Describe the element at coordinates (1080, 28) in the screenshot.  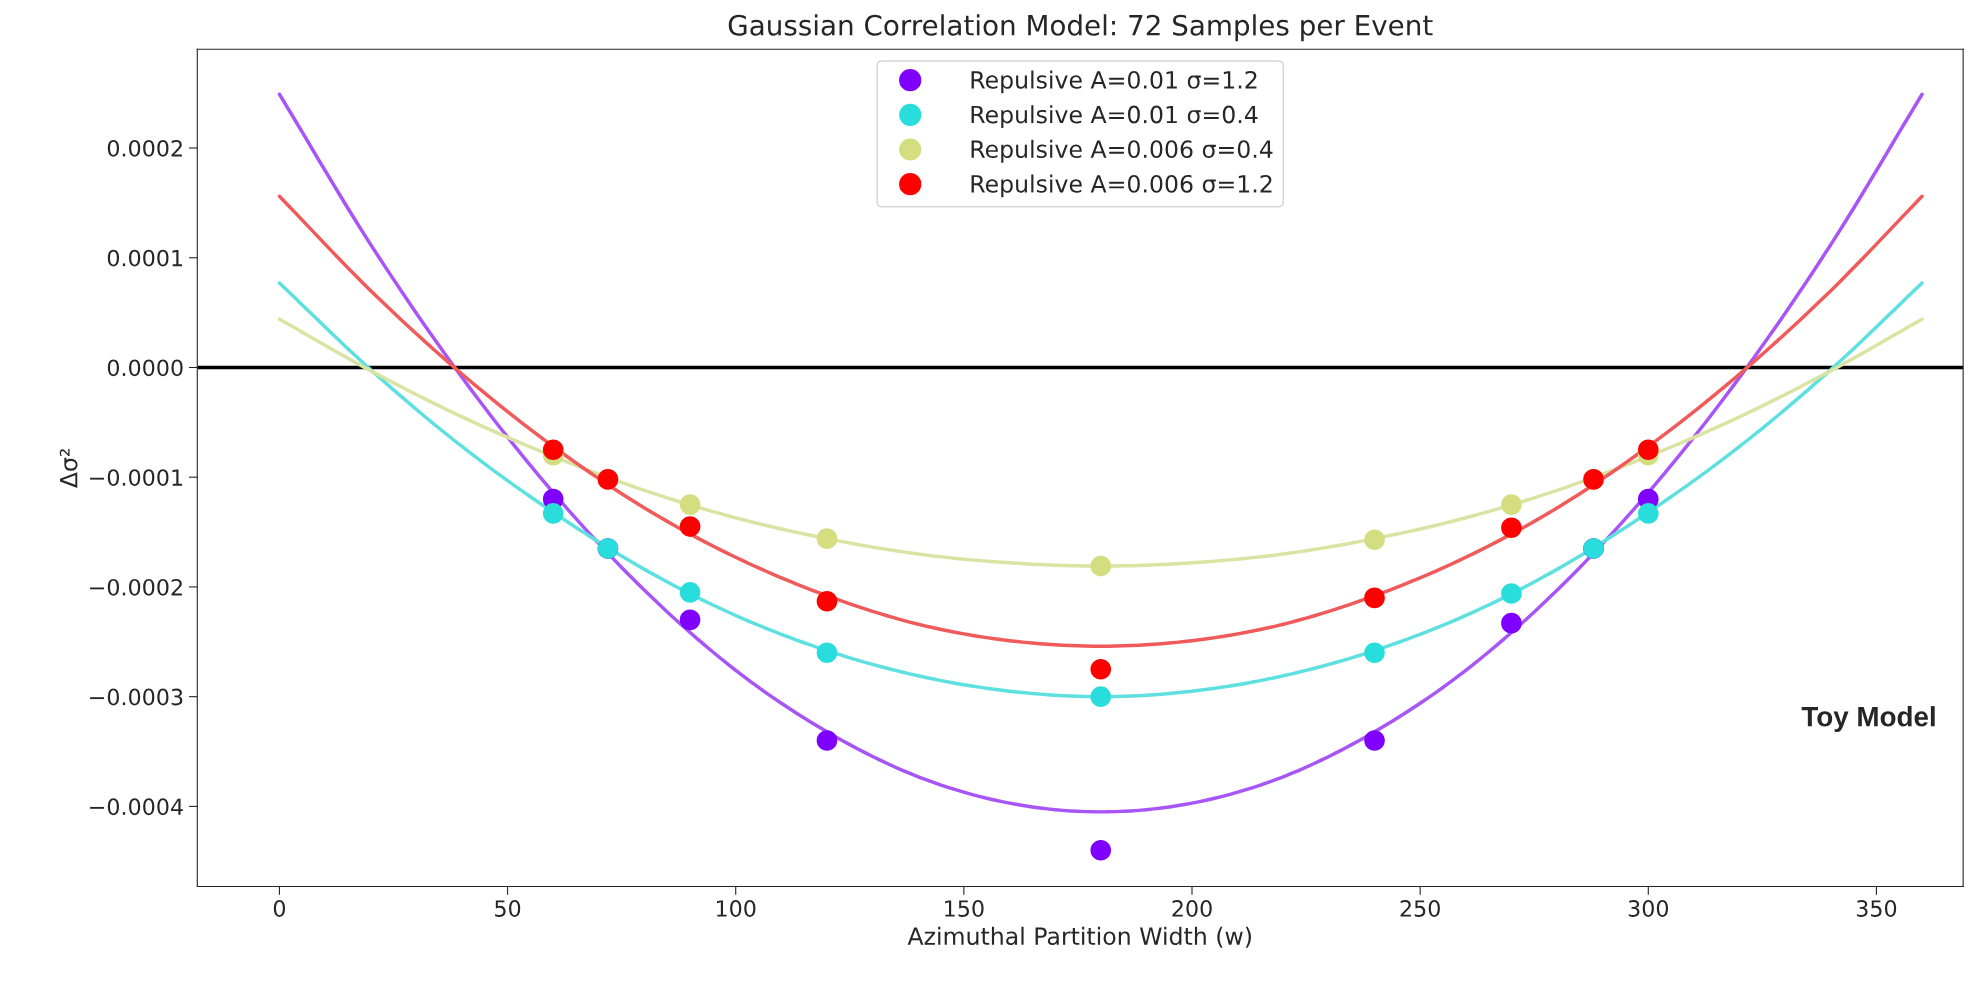
I see `chart-title: Gaussian Correlation Model: 72 Samples per Event` at that location.